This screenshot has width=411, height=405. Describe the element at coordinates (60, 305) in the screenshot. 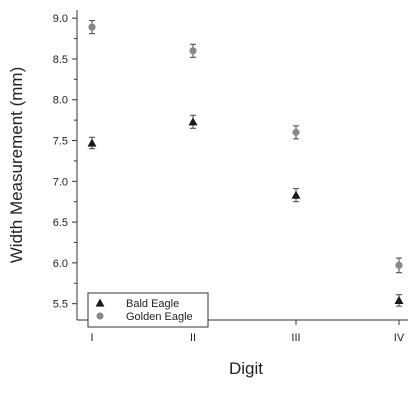

I see `y-tick-label: 5.5` at that location.